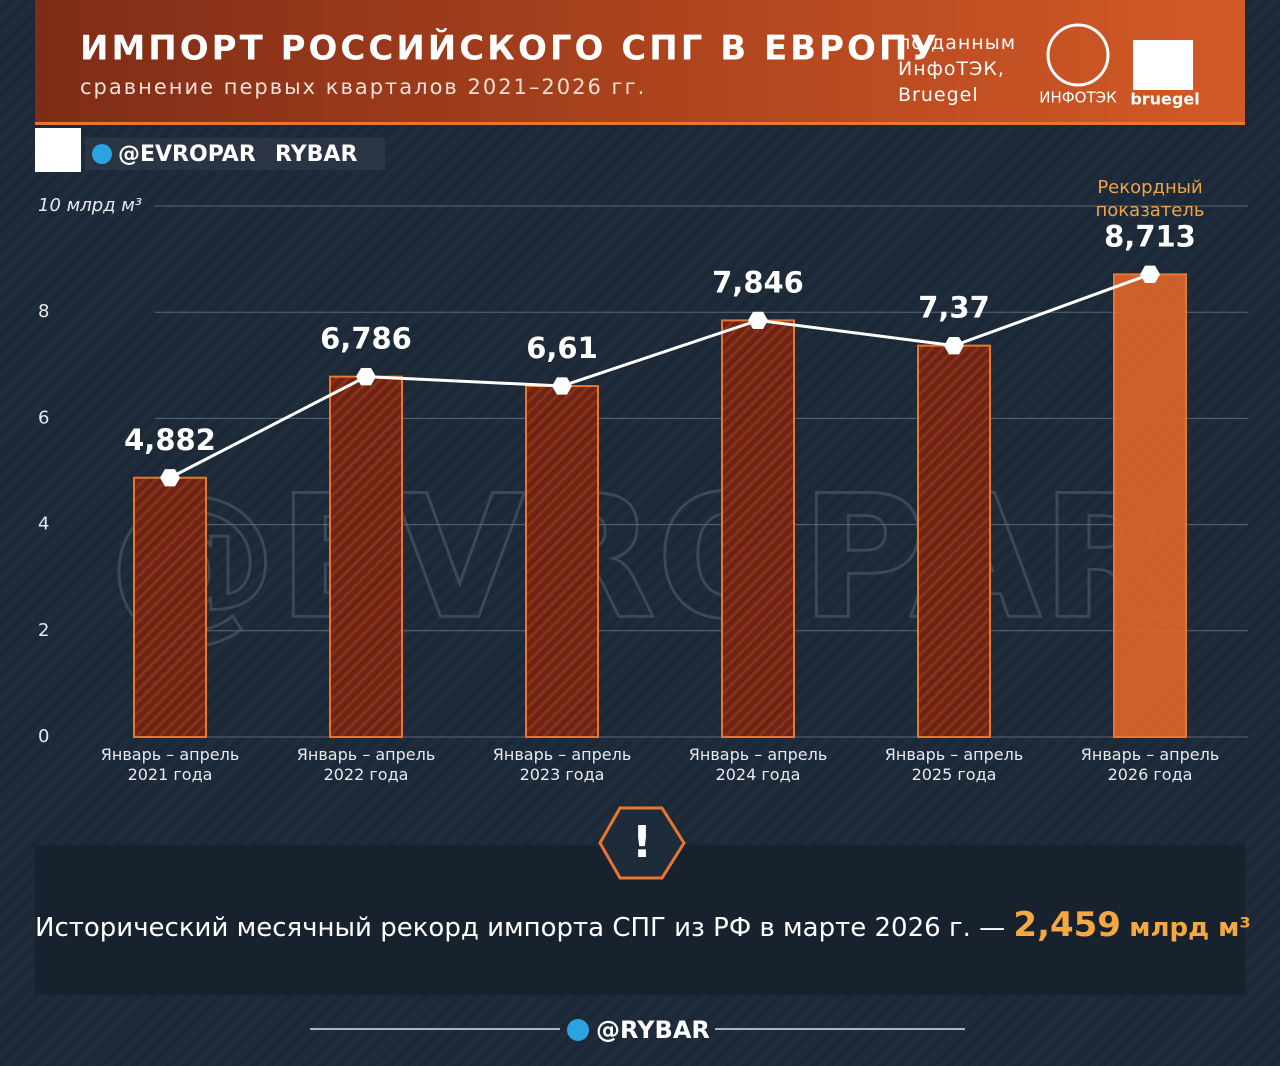 The image size is (1280, 1066). Describe the element at coordinates (562, 764) in the screenshot. I see `x-tick-label: Январь – апрель 2023 года` at that location.